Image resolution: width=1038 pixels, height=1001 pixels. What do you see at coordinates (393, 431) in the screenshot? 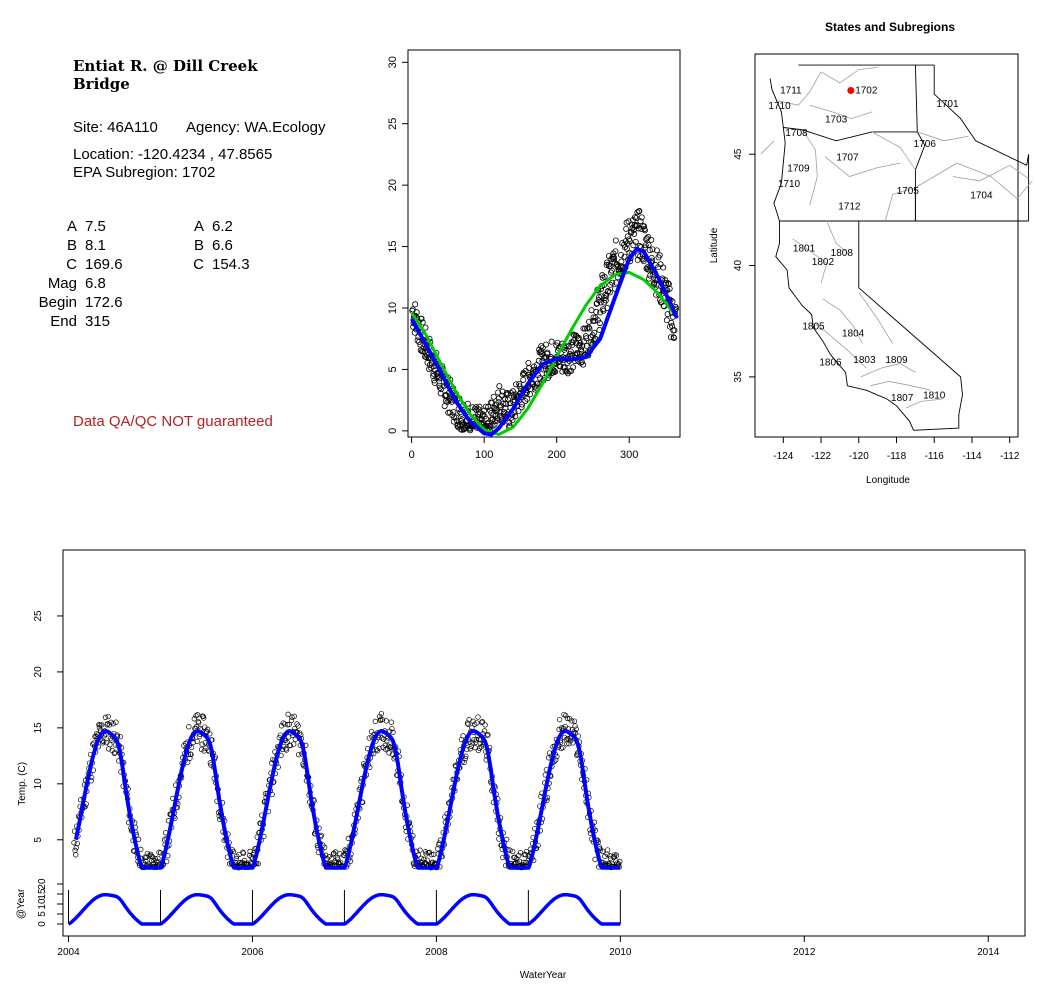
I see `y-tick-label: 0` at bounding box center [393, 431].